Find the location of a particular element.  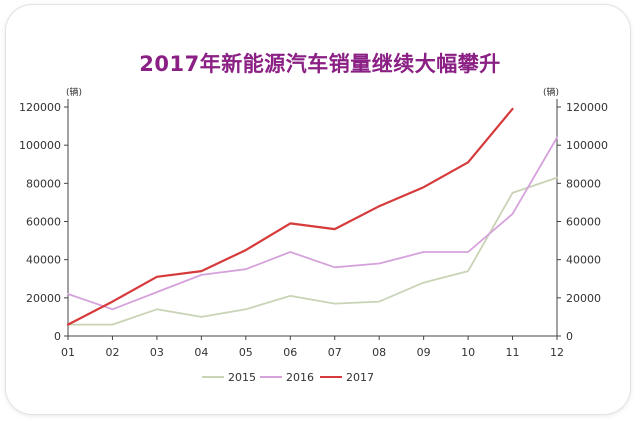

x-tick-label: 07 is located at coordinates (335, 352).